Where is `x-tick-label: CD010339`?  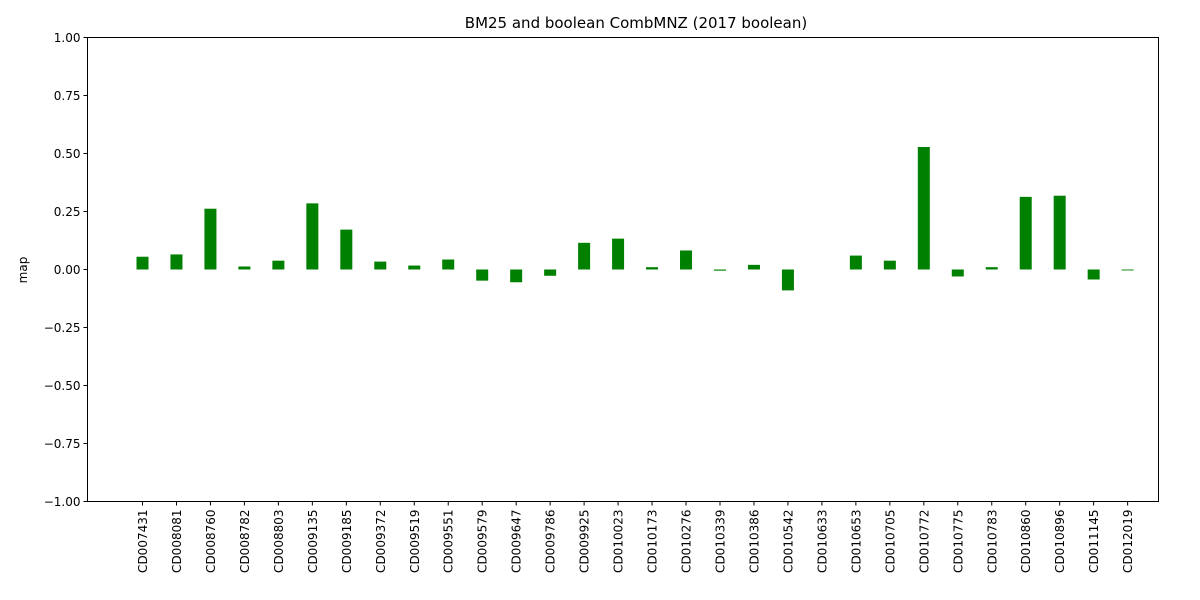 x-tick-label: CD010339 is located at coordinates (720, 541).